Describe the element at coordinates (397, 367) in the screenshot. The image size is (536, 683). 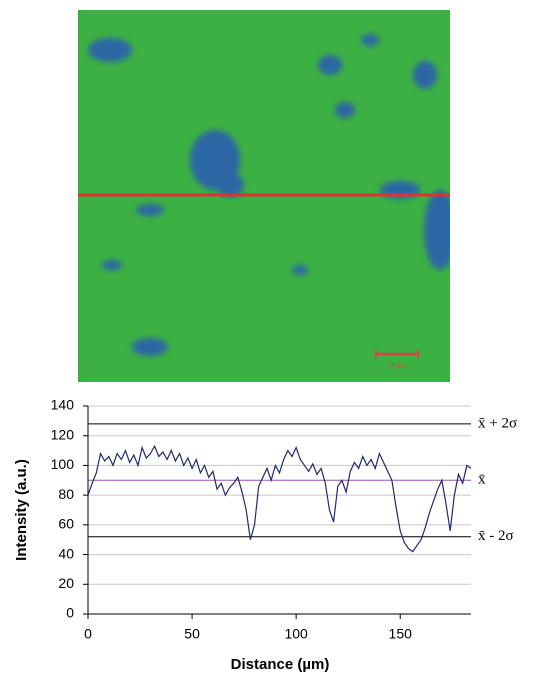
I see `scale-bar-label: 20 µm` at that location.